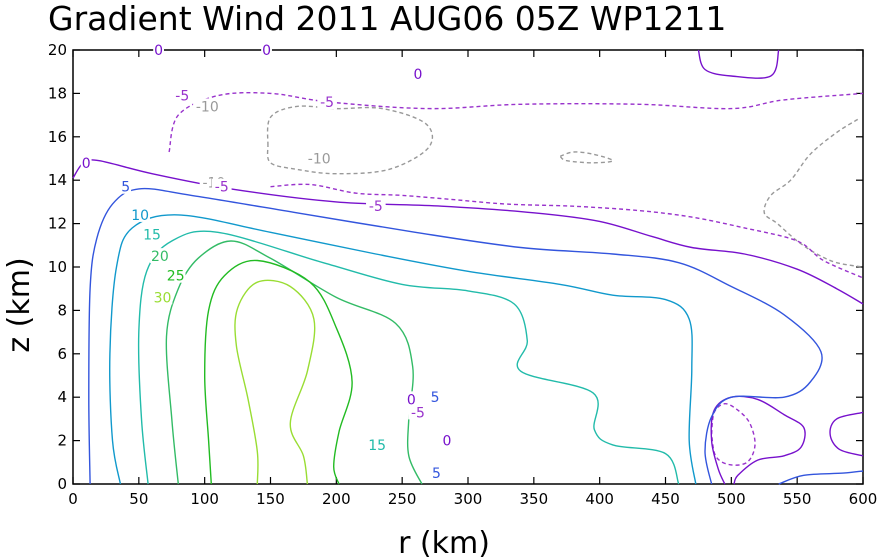 Image resolution: width=879 pixels, height=559 pixels. I want to click on x-tick-label: 550, so click(797, 499).